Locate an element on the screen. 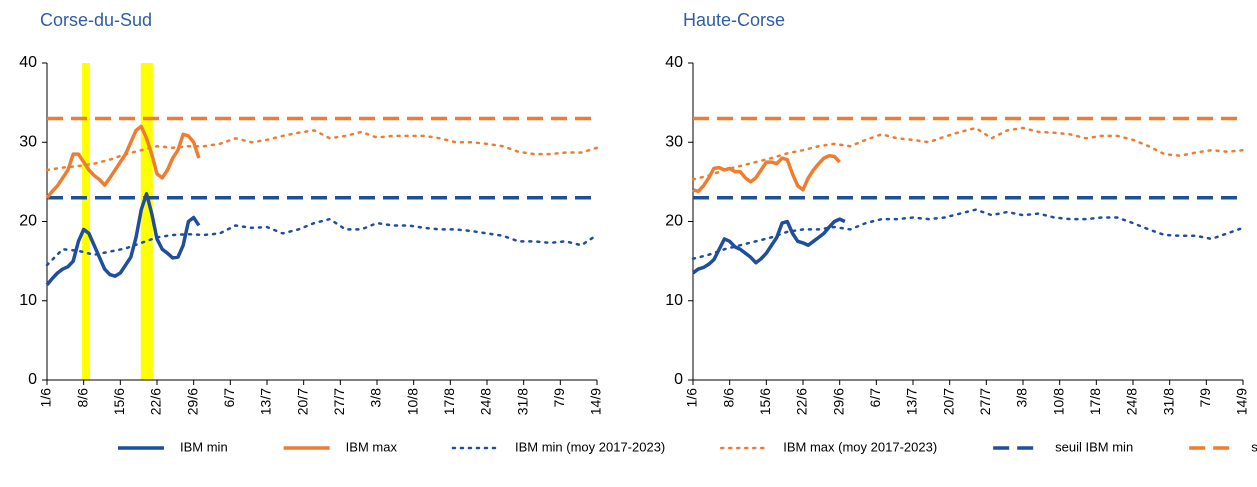  legend-label: IBM min is located at coordinates (204, 446).